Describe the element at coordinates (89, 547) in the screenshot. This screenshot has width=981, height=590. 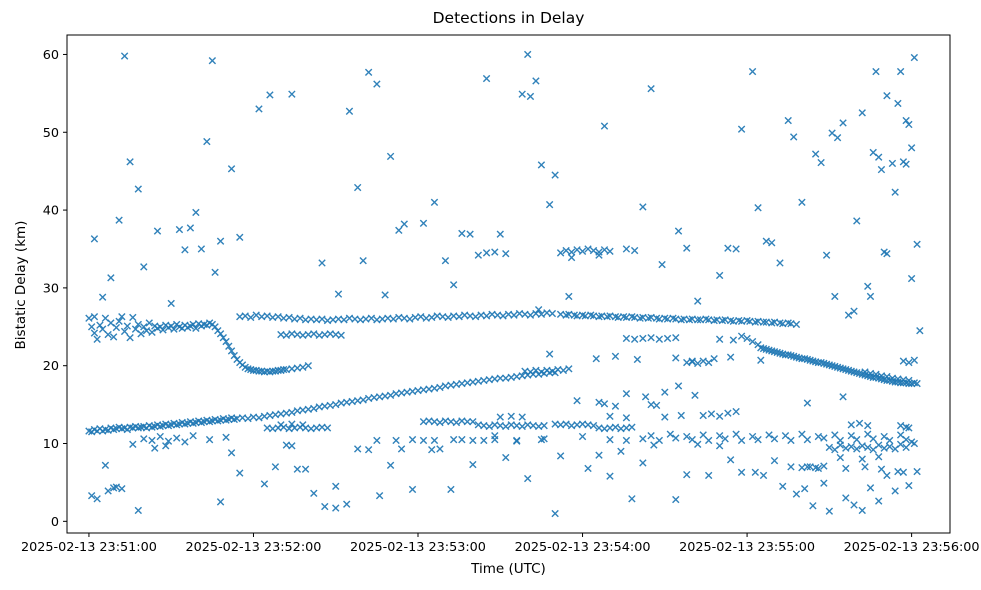
I see `x-tick-label: 2025-02-13 23:51:00` at that location.